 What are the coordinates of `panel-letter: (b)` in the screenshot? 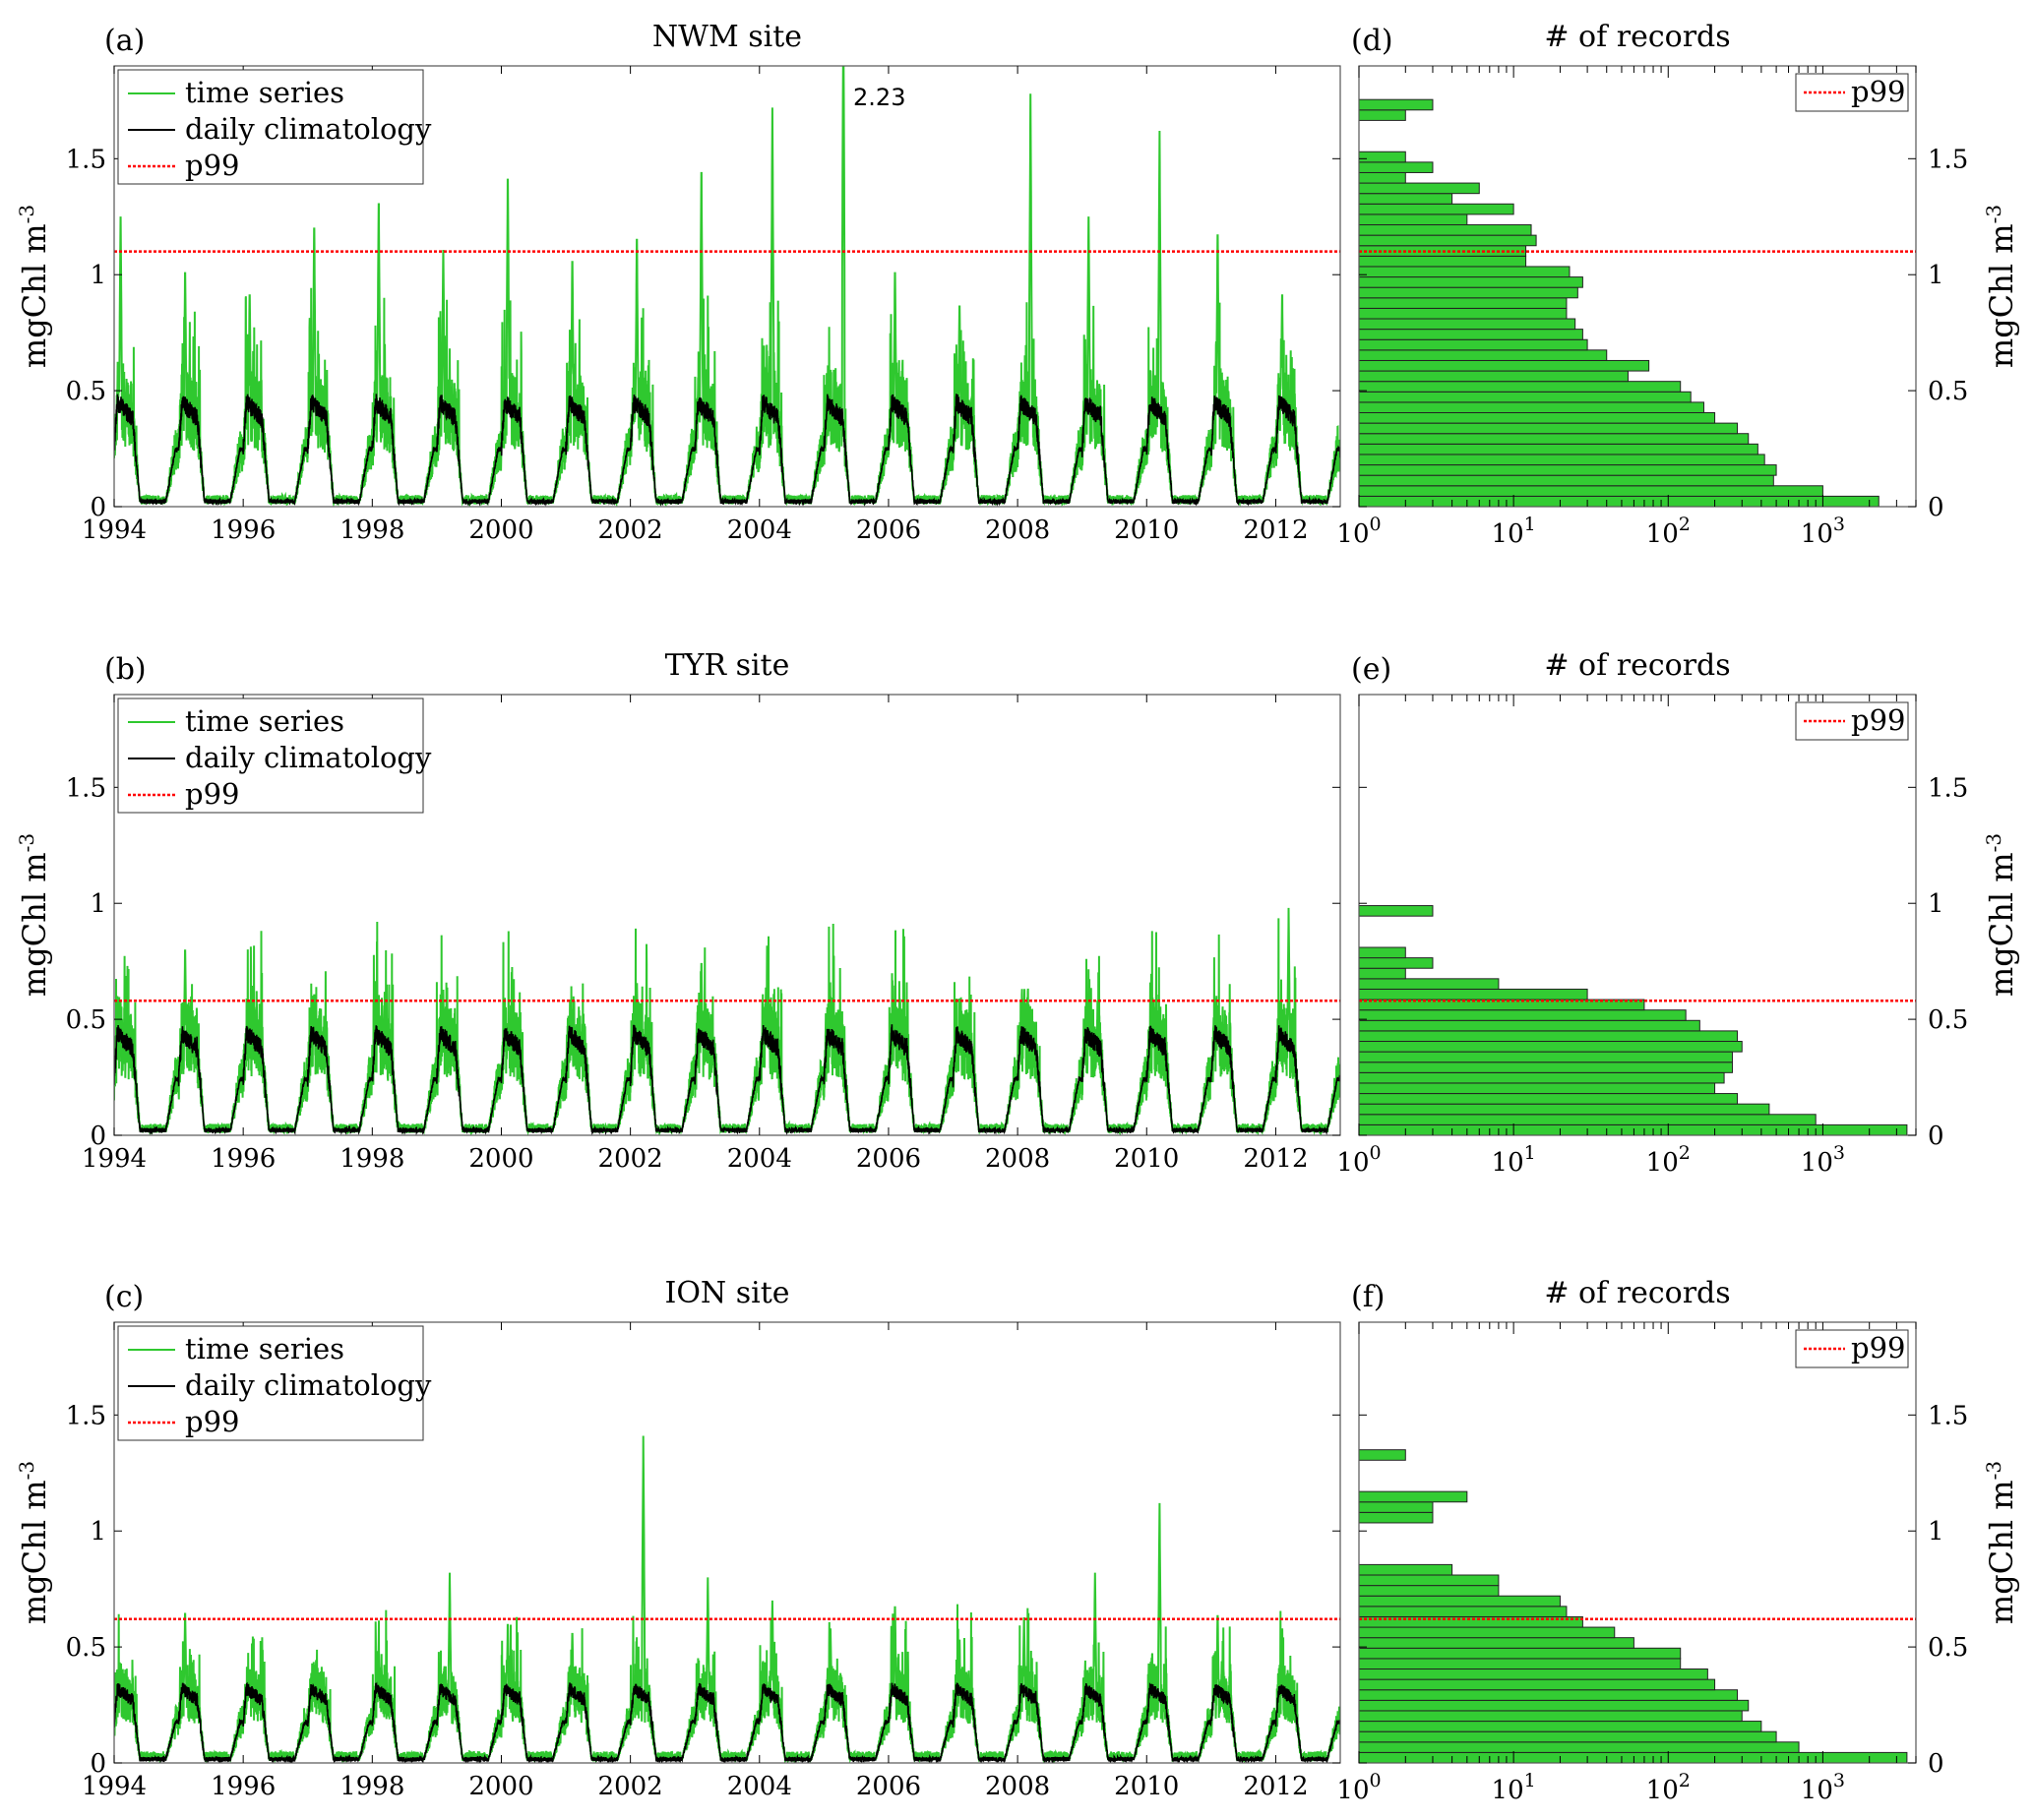 It's located at (126, 669).